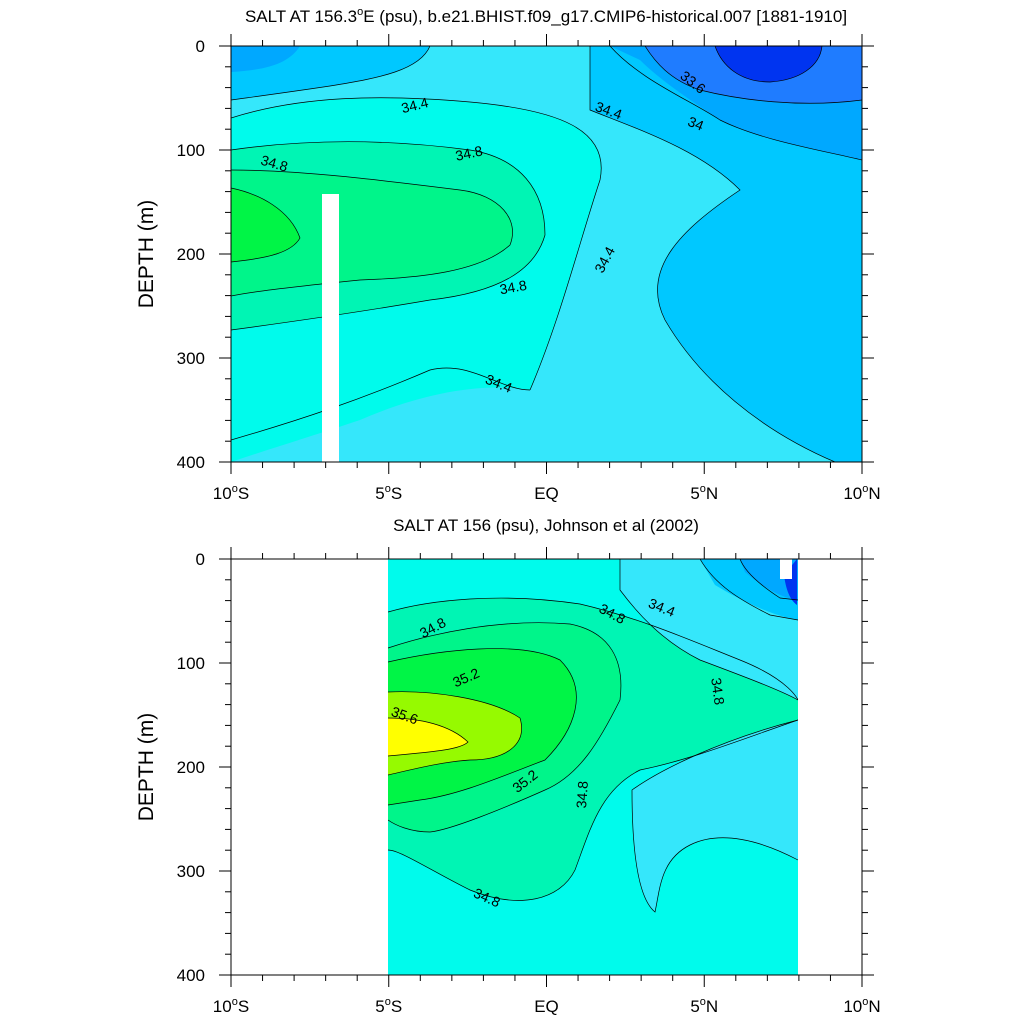  Describe the element at coordinates (146, 767) in the screenshot. I see `y-axis-label-bottom: DEPTH (m)` at that location.